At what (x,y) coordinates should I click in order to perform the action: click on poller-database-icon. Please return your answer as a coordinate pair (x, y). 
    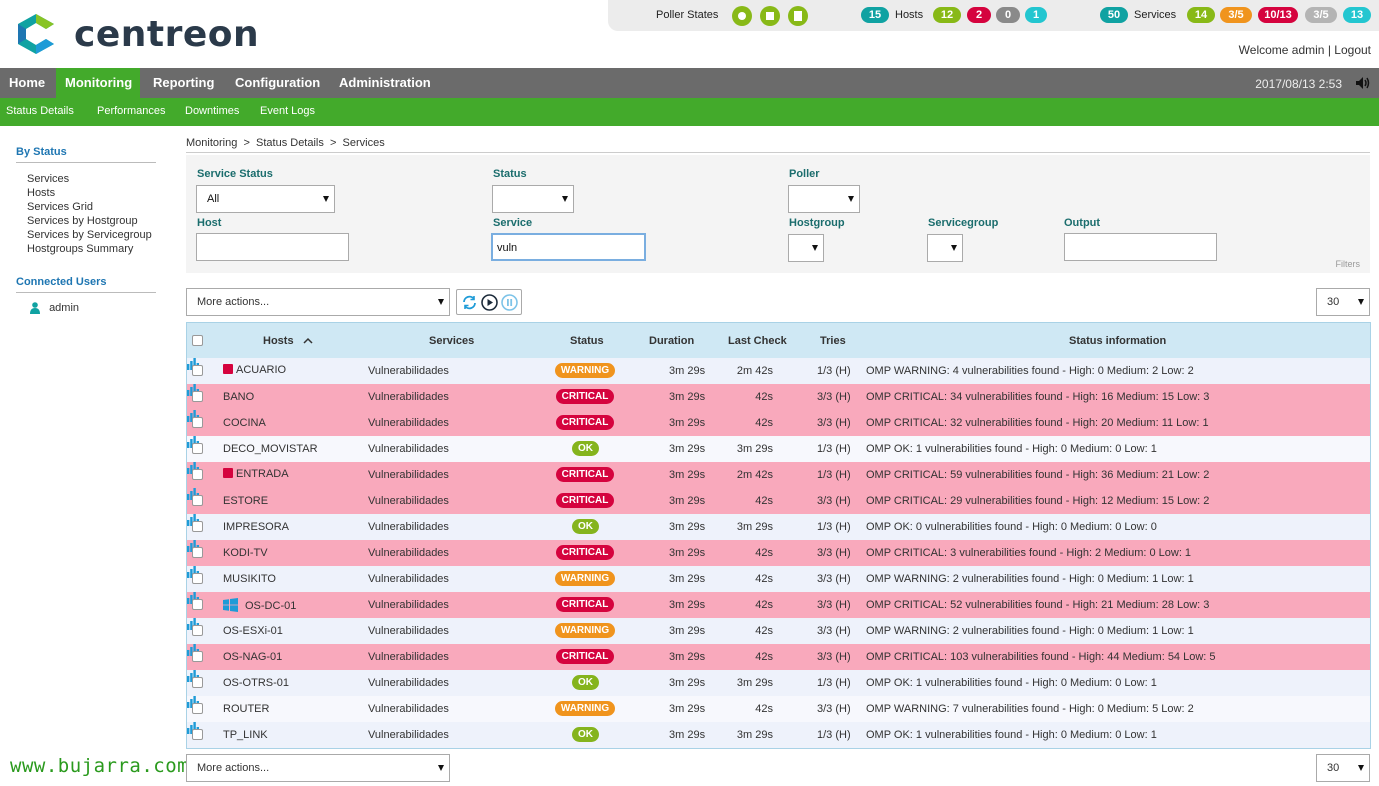
    Looking at the image, I should click on (770, 16).